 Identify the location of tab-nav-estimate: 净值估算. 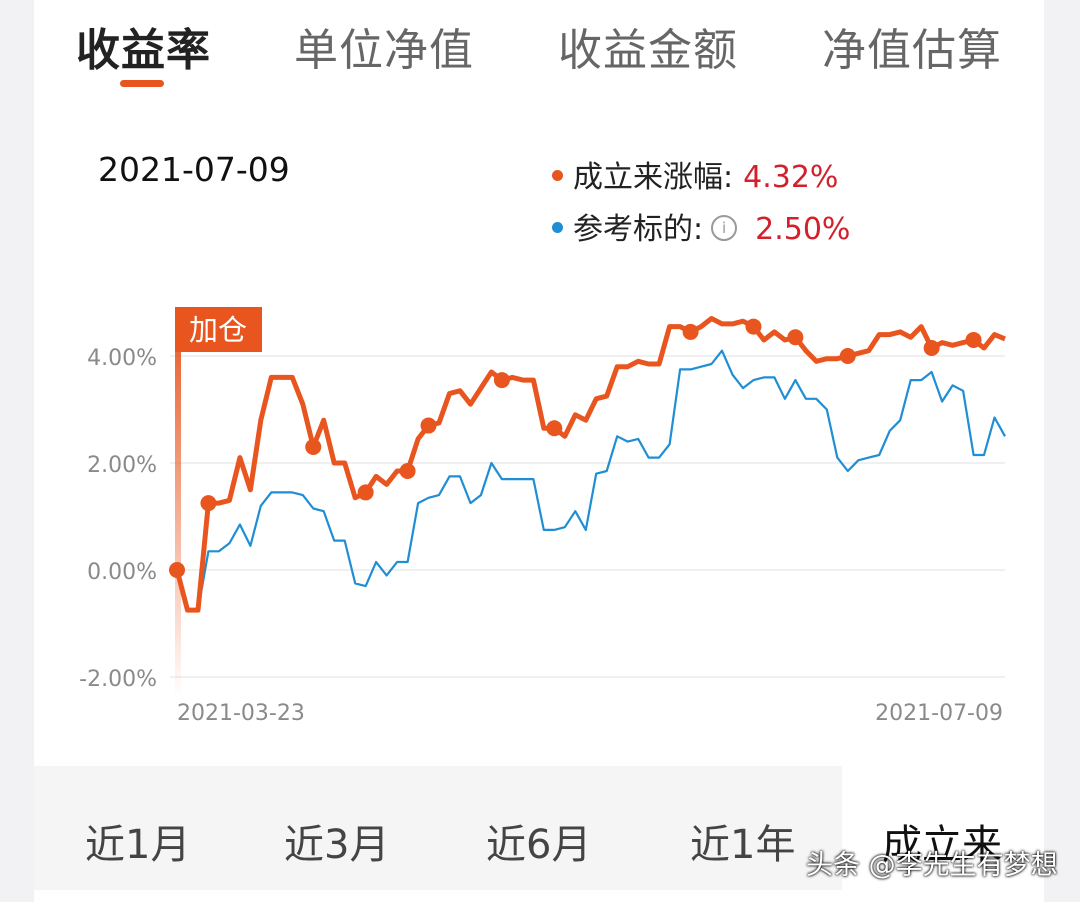
(912, 50).